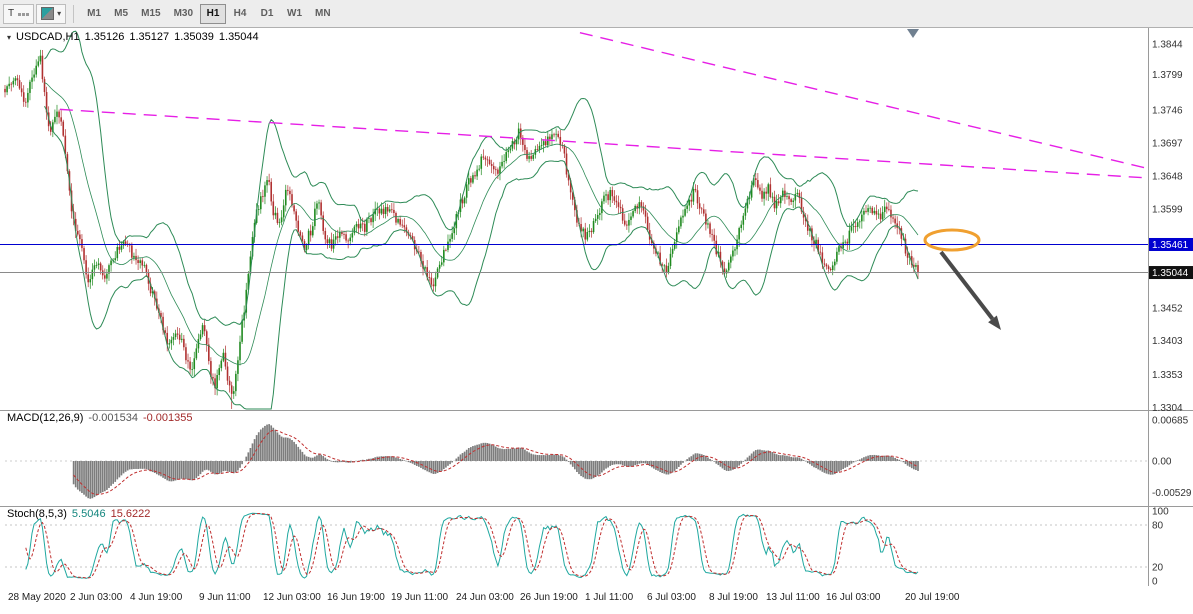 This screenshot has width=1193, height=614. What do you see at coordinates (1167, 408) in the screenshot?
I see `y-axis-label: 1.3304` at bounding box center [1167, 408].